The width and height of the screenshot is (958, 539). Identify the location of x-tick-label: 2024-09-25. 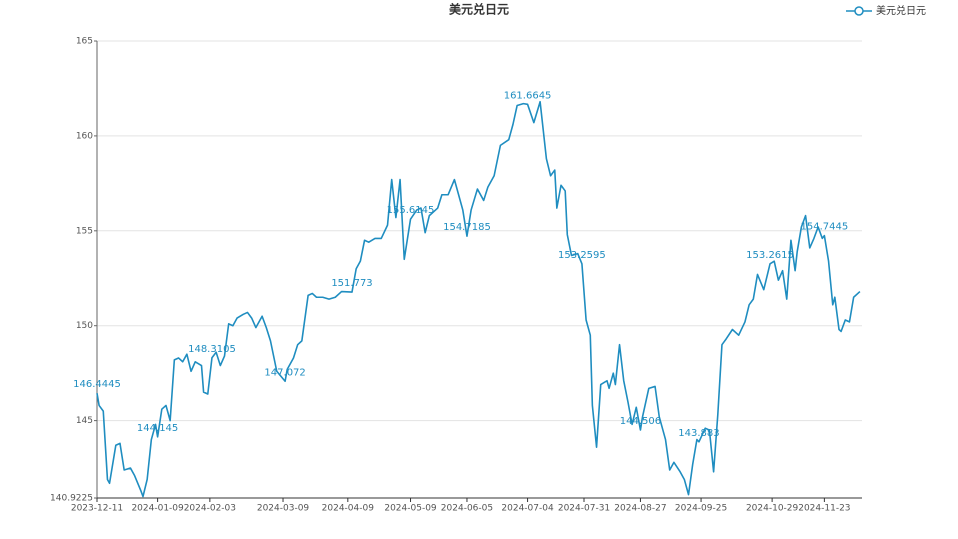
(701, 509).